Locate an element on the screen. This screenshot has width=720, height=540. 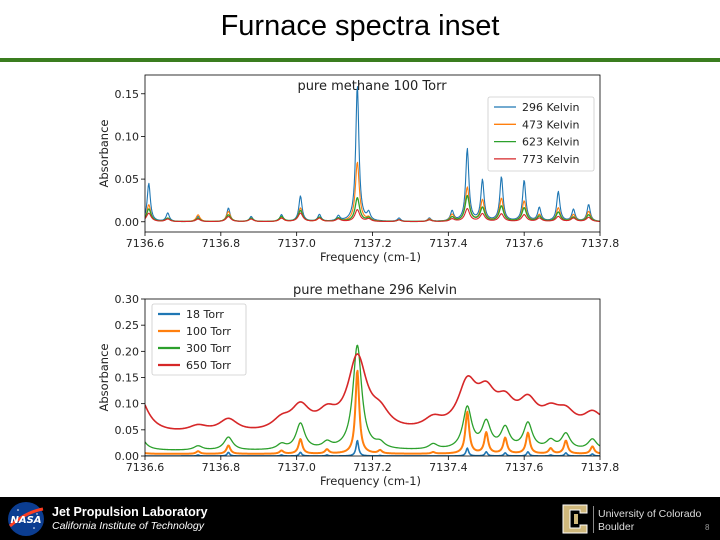
legend-label: 296 Kelvin is located at coordinates (551, 107).